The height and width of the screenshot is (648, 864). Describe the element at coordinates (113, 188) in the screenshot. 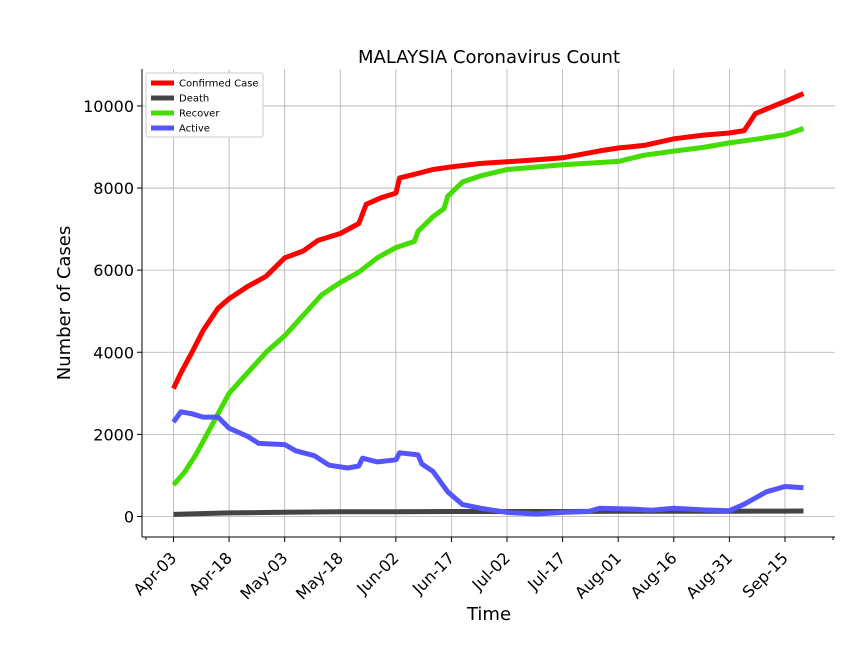

I see `y-tick-label: 8000` at that location.